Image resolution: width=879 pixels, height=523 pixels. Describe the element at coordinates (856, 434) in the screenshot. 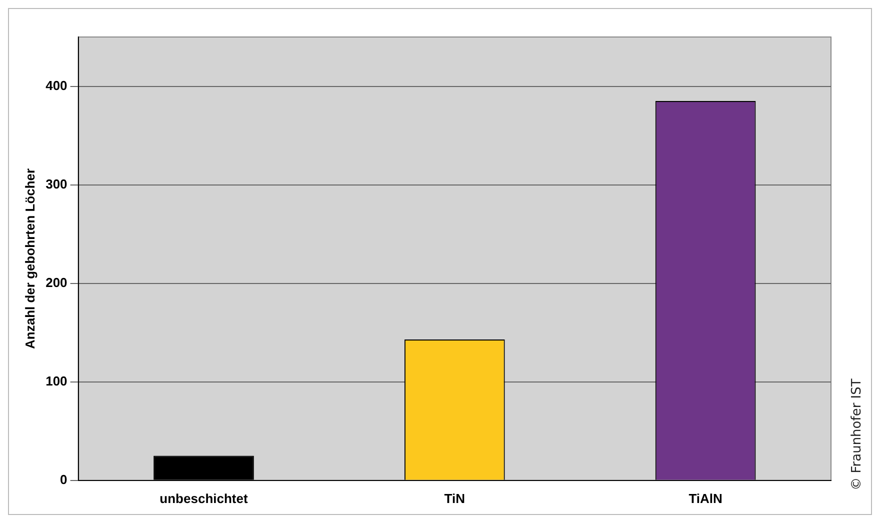

I see `text: © Fraunhofer IST` at that location.